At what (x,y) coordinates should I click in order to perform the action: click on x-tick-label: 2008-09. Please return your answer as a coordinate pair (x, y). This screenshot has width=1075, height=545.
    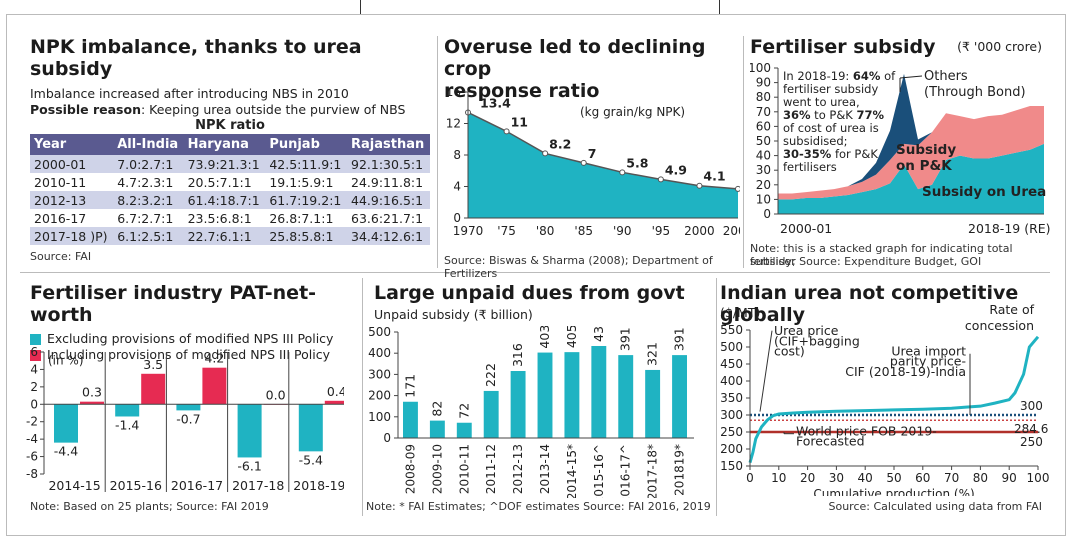
    Looking at the image, I should click on (410, 469).